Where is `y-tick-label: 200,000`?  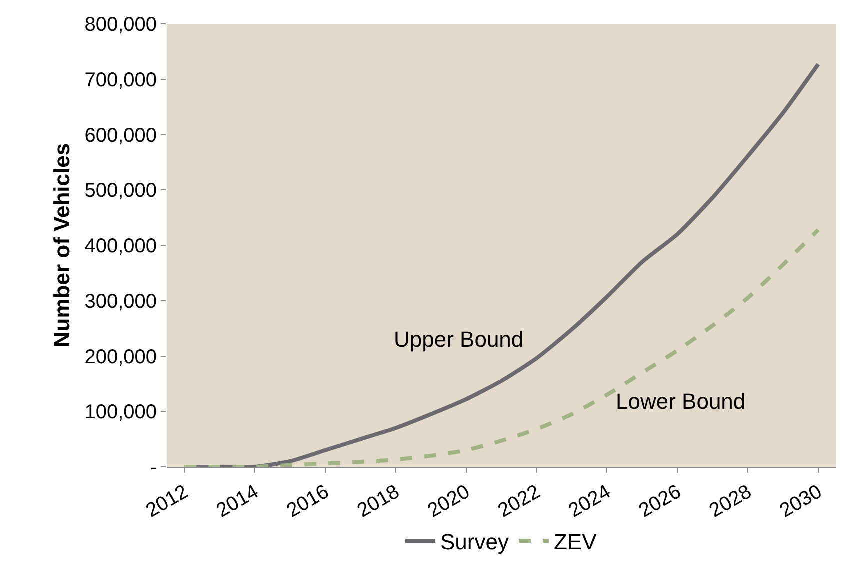 y-tick-label: 200,000 is located at coordinates (120, 357).